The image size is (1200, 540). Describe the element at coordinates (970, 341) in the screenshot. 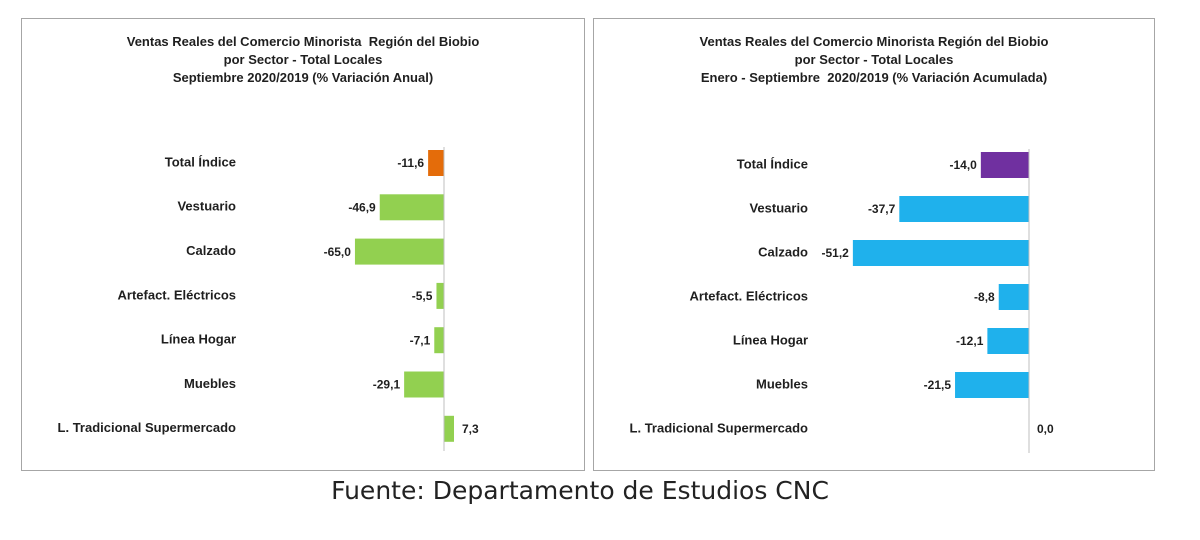

I see `data-label: -12,1` at that location.